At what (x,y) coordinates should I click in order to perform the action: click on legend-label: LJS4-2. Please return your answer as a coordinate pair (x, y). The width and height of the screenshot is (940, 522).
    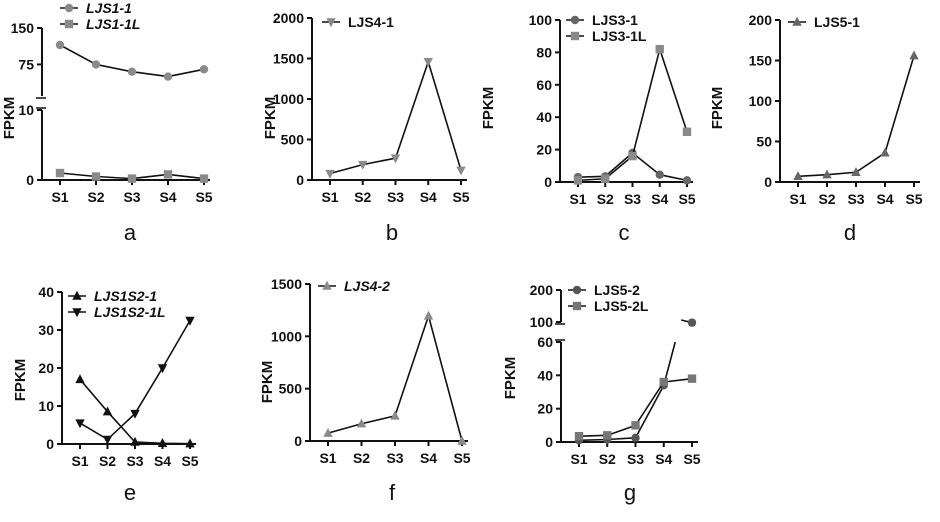
    Looking at the image, I should click on (367, 286).